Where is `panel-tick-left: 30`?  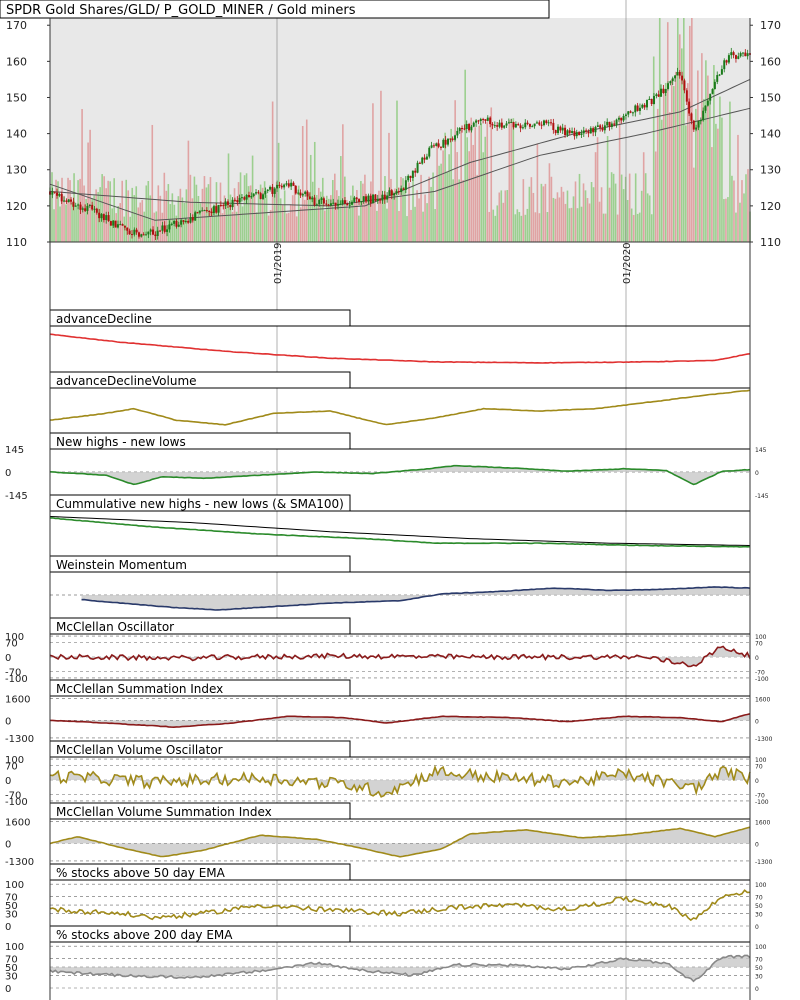
panel-tick-left: 30 is located at coordinates (11, 976).